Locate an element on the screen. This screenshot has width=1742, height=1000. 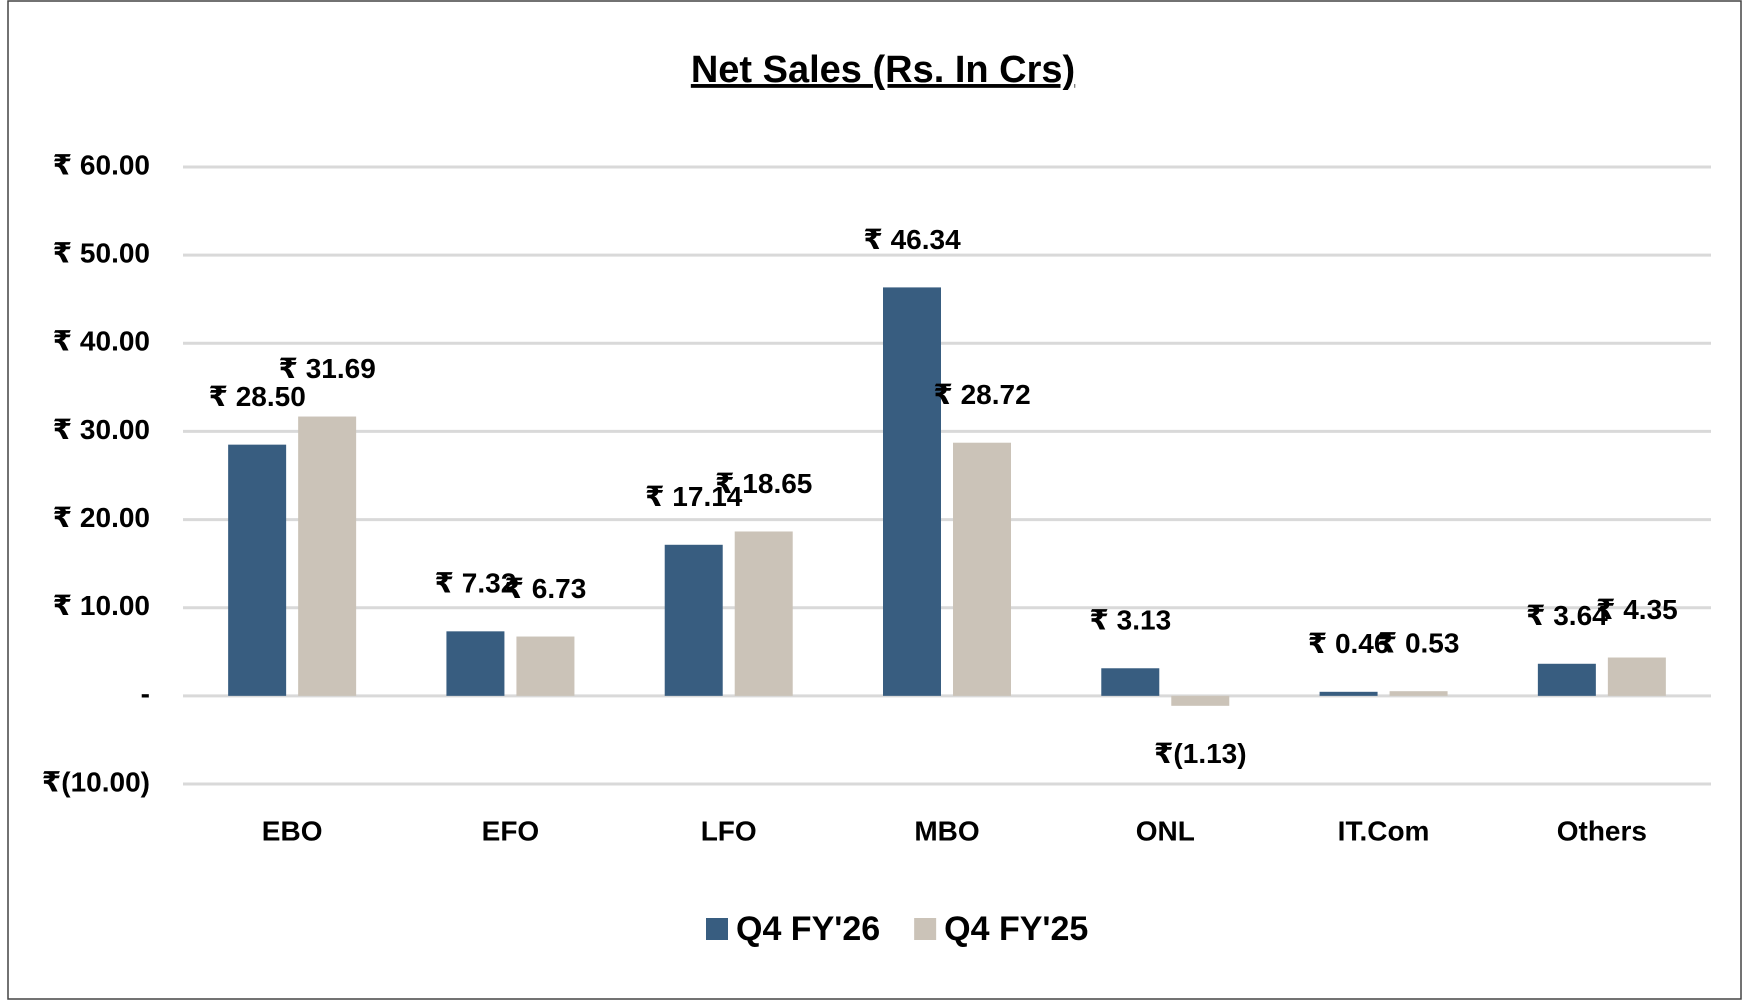
y-tick-label: ₹ 10.00 is located at coordinates (101, 605).